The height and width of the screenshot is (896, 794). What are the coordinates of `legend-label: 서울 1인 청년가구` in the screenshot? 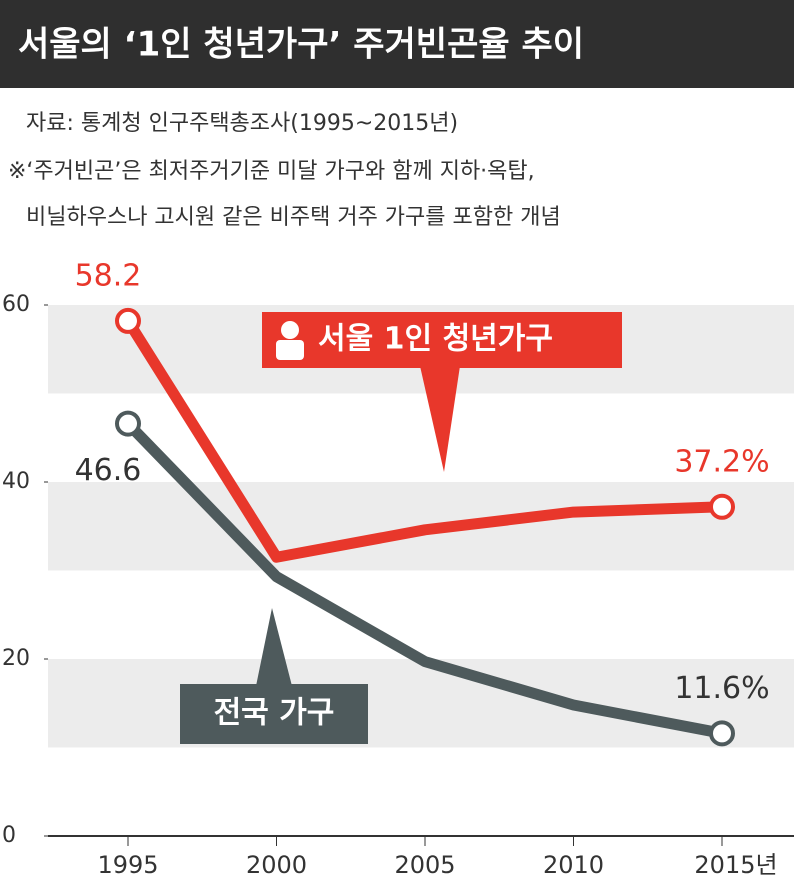 It's located at (435, 339).